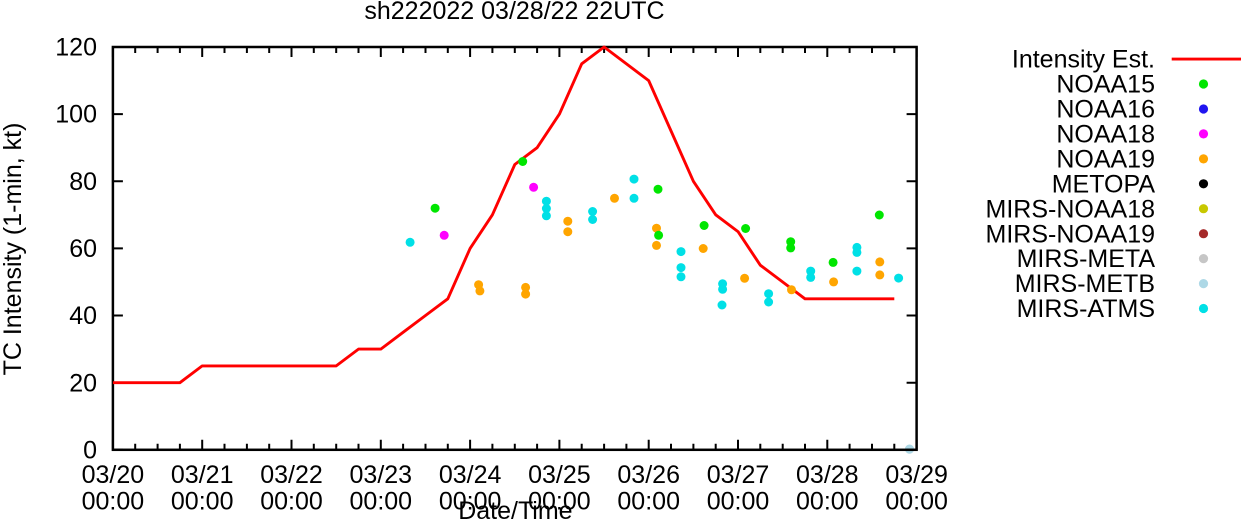  What do you see at coordinates (470, 475) in the screenshot?
I see `svg-text: 03/24` at bounding box center [470, 475].